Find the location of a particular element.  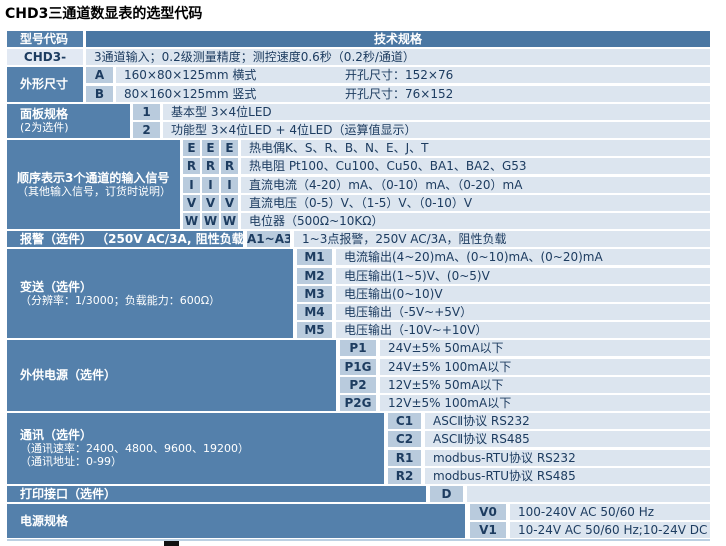

dimension-hole-b: 开孔尺寸：76×152 is located at coordinates (399, 94).